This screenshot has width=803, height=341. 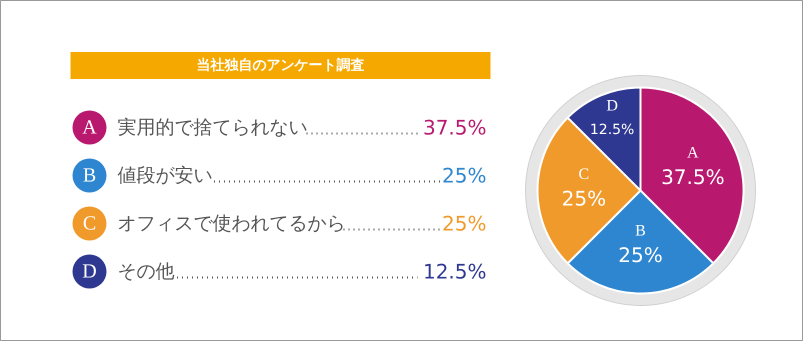 What do you see at coordinates (612, 130) in the screenshot?
I see `data-label: 12.5%` at bounding box center [612, 130].